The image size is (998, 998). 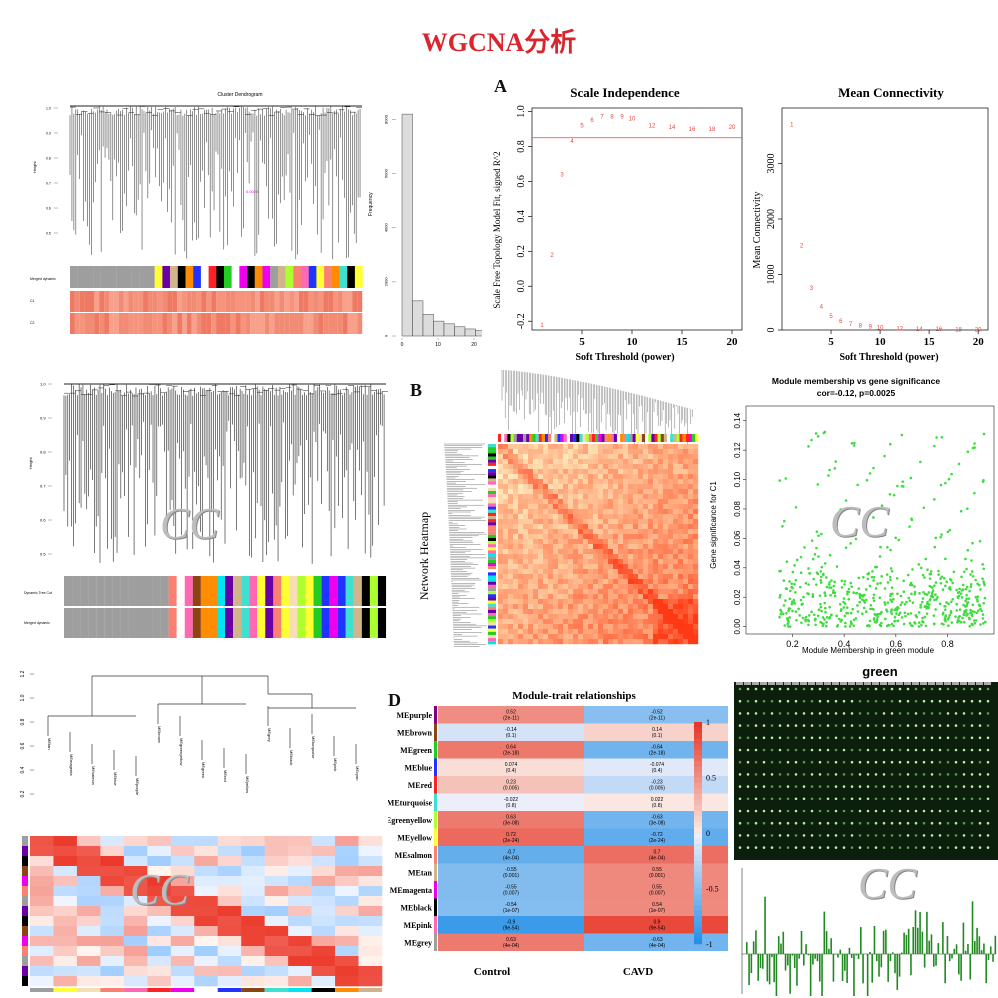 I want to click on row-label-c1: C1, so click(x=32, y=301).